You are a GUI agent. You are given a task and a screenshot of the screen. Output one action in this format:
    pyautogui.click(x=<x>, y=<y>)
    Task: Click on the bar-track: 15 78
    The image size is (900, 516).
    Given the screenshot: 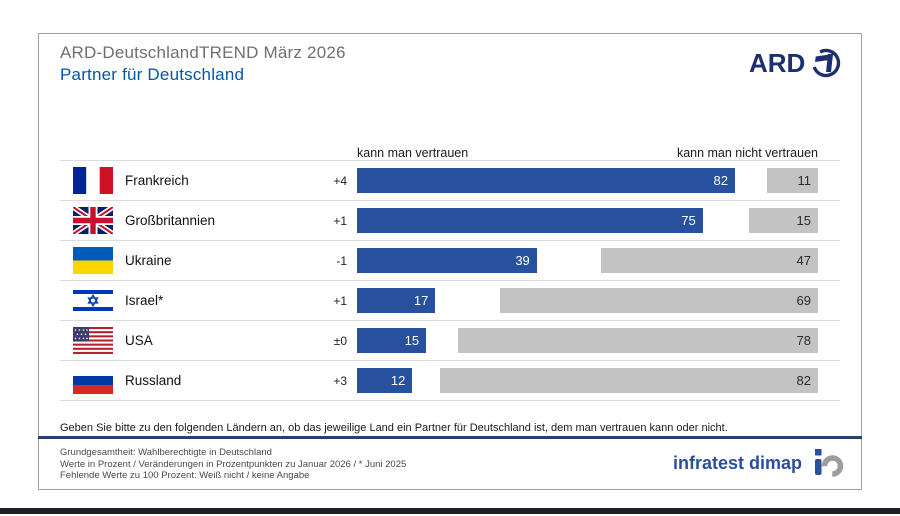 What is the action you would take?
    pyautogui.click(x=587, y=340)
    